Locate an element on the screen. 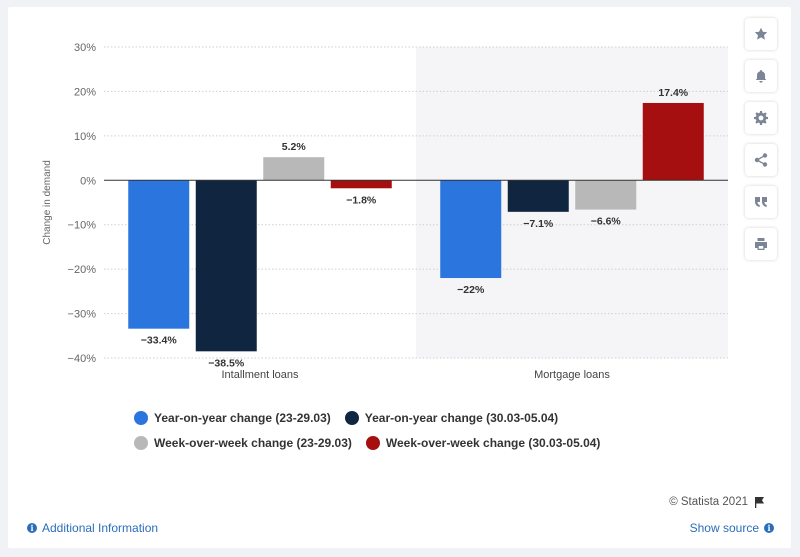 The height and width of the screenshot is (557, 800). copyright: © Statista 2021 is located at coordinates (717, 502).